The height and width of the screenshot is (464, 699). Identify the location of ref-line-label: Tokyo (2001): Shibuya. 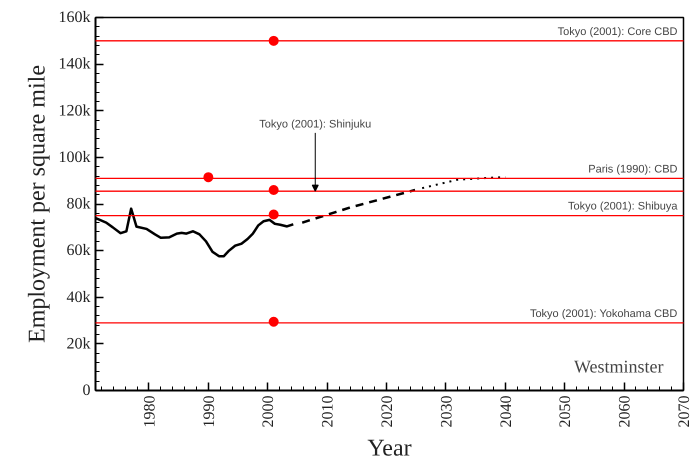
(623, 206).